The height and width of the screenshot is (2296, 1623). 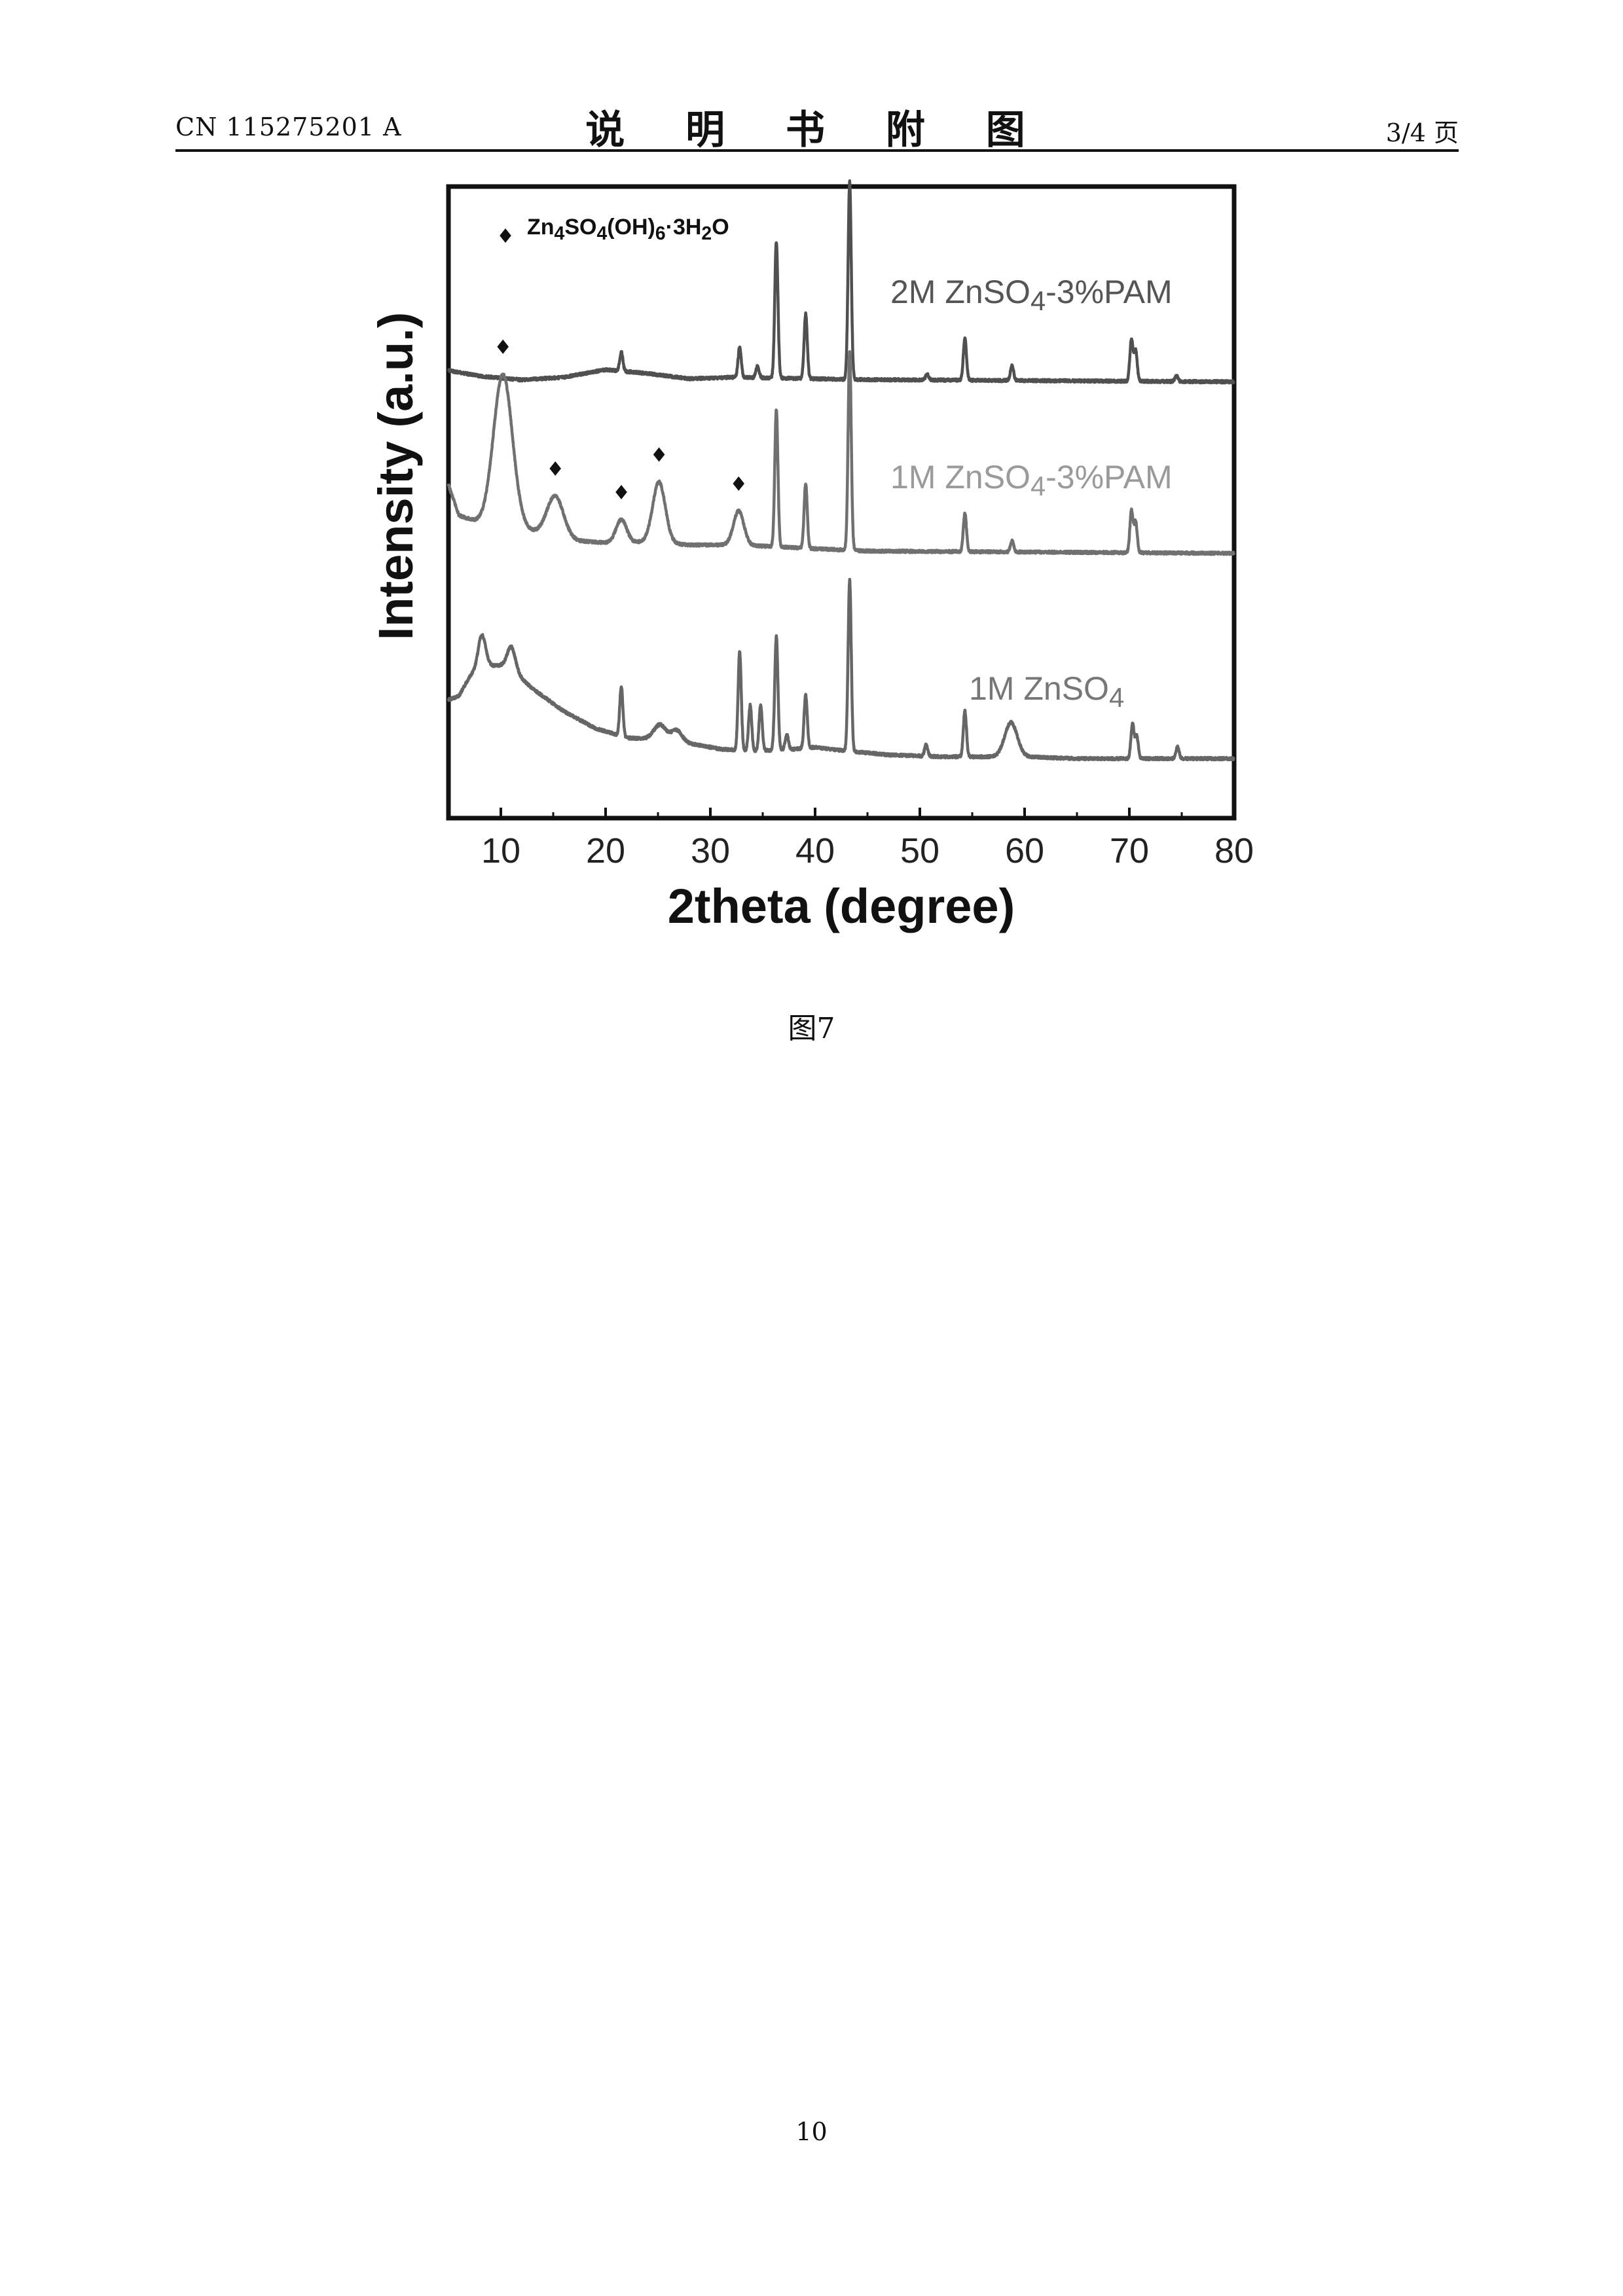 I want to click on legend-label-text: Zn4SO4(OH)6·3H2O, so click(x=628, y=229).